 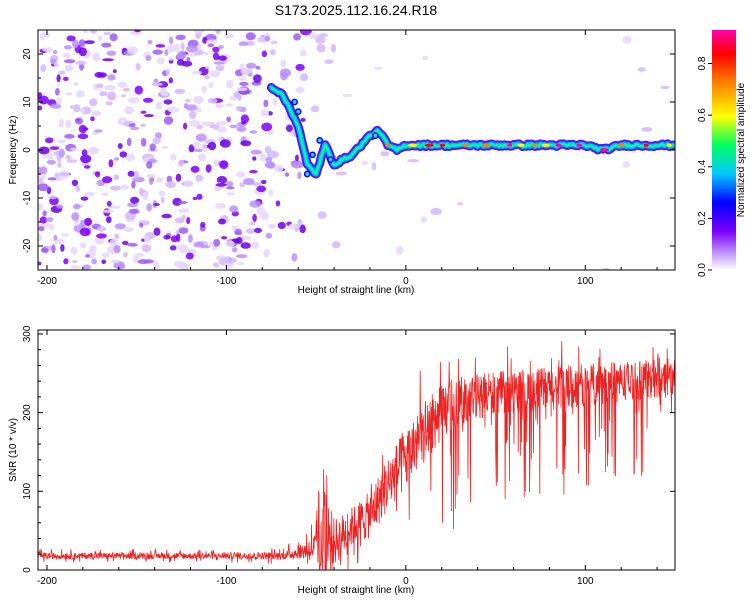 I want to click on snr-xtick-label: 0, so click(x=406, y=581).